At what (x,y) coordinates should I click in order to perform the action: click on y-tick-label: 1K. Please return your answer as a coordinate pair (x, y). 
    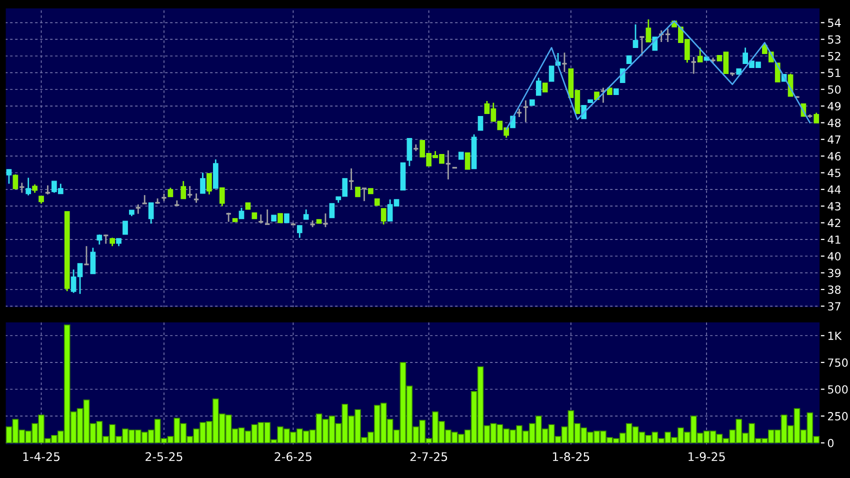
    Looking at the image, I should click on (835, 336).